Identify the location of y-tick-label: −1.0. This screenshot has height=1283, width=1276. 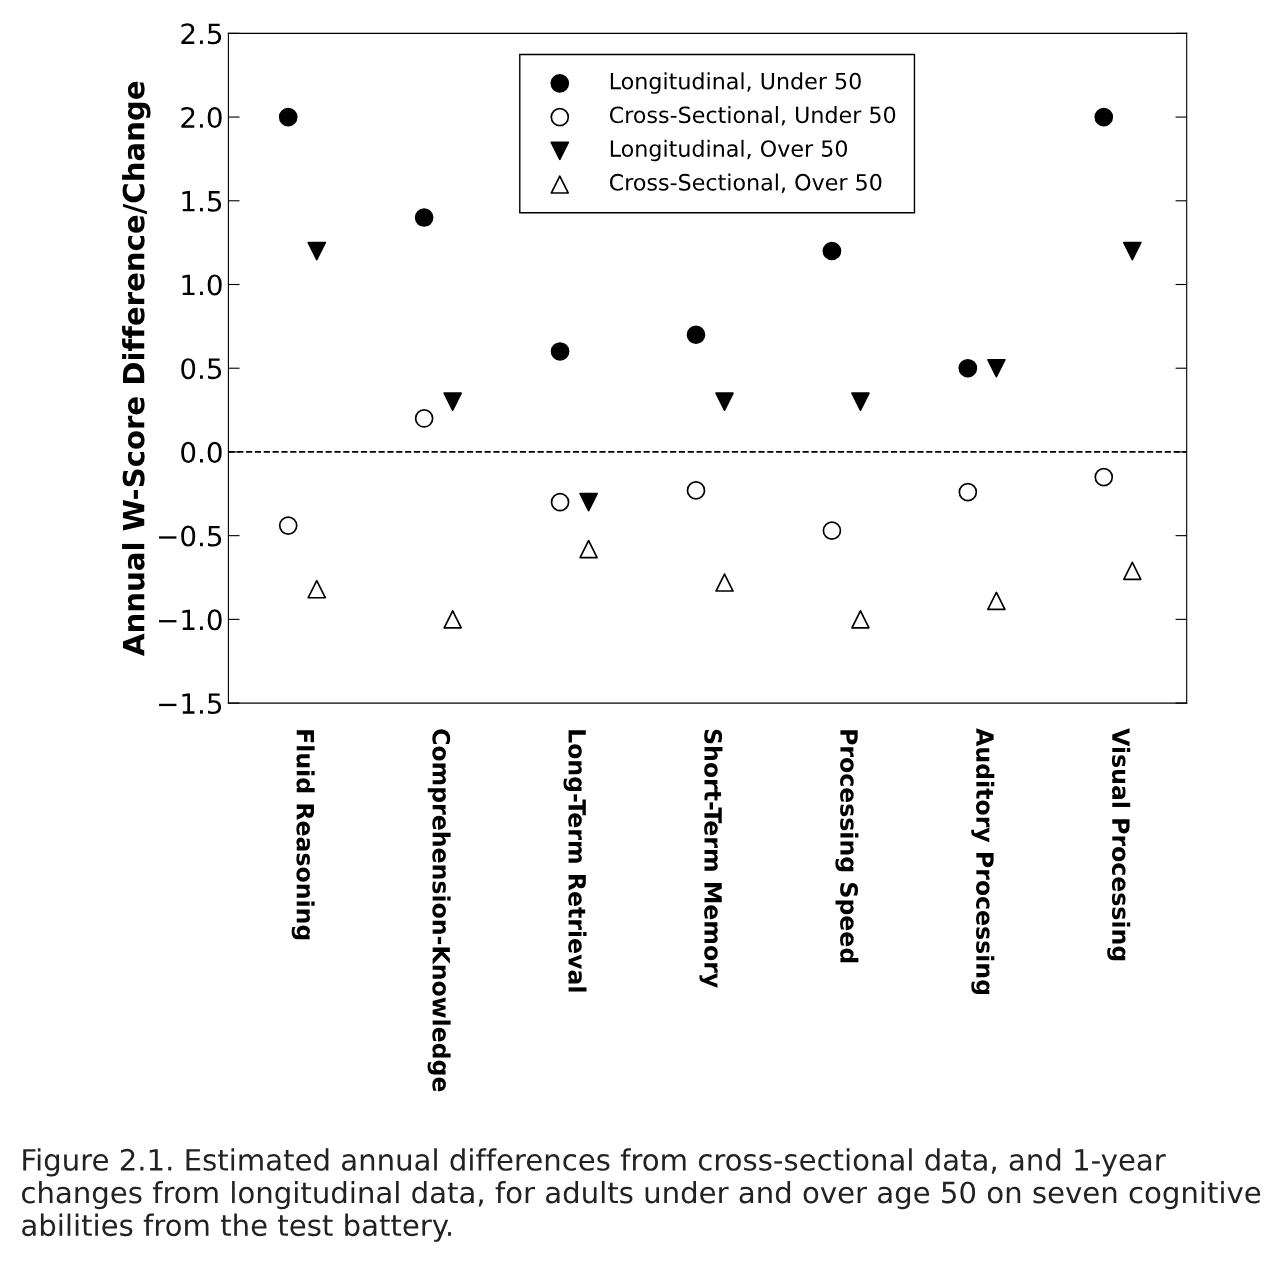
(190, 620).